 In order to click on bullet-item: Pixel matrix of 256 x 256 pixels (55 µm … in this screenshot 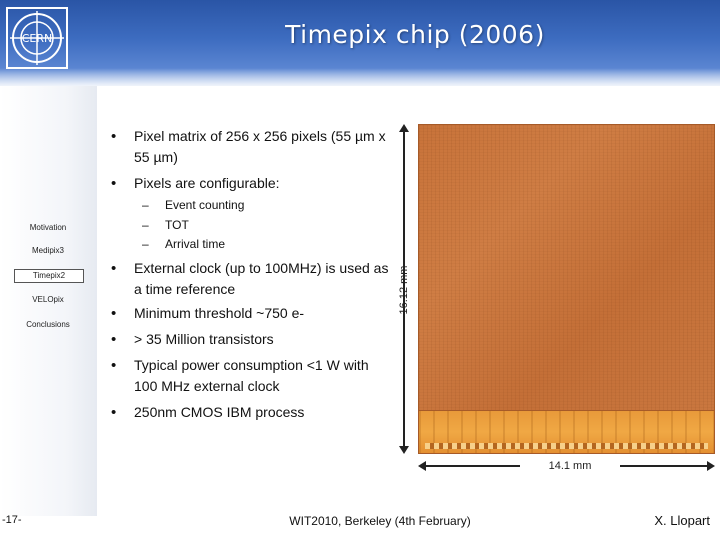, I will do `click(250, 147)`.